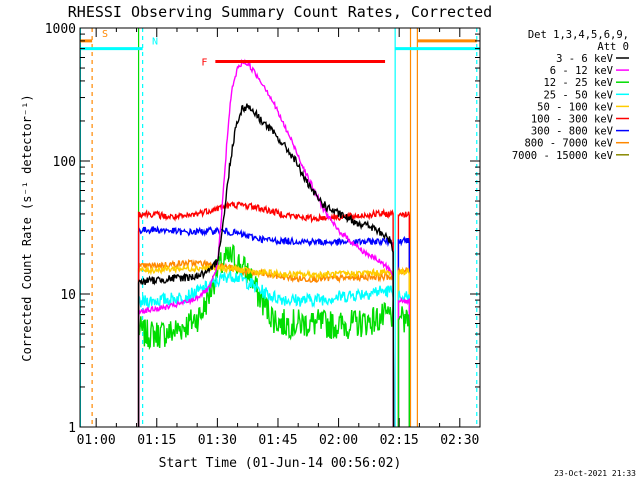 The height and width of the screenshot is (480, 640). What do you see at coordinates (155, 42) in the screenshot?
I see `flag-bar-label: N` at bounding box center [155, 42].